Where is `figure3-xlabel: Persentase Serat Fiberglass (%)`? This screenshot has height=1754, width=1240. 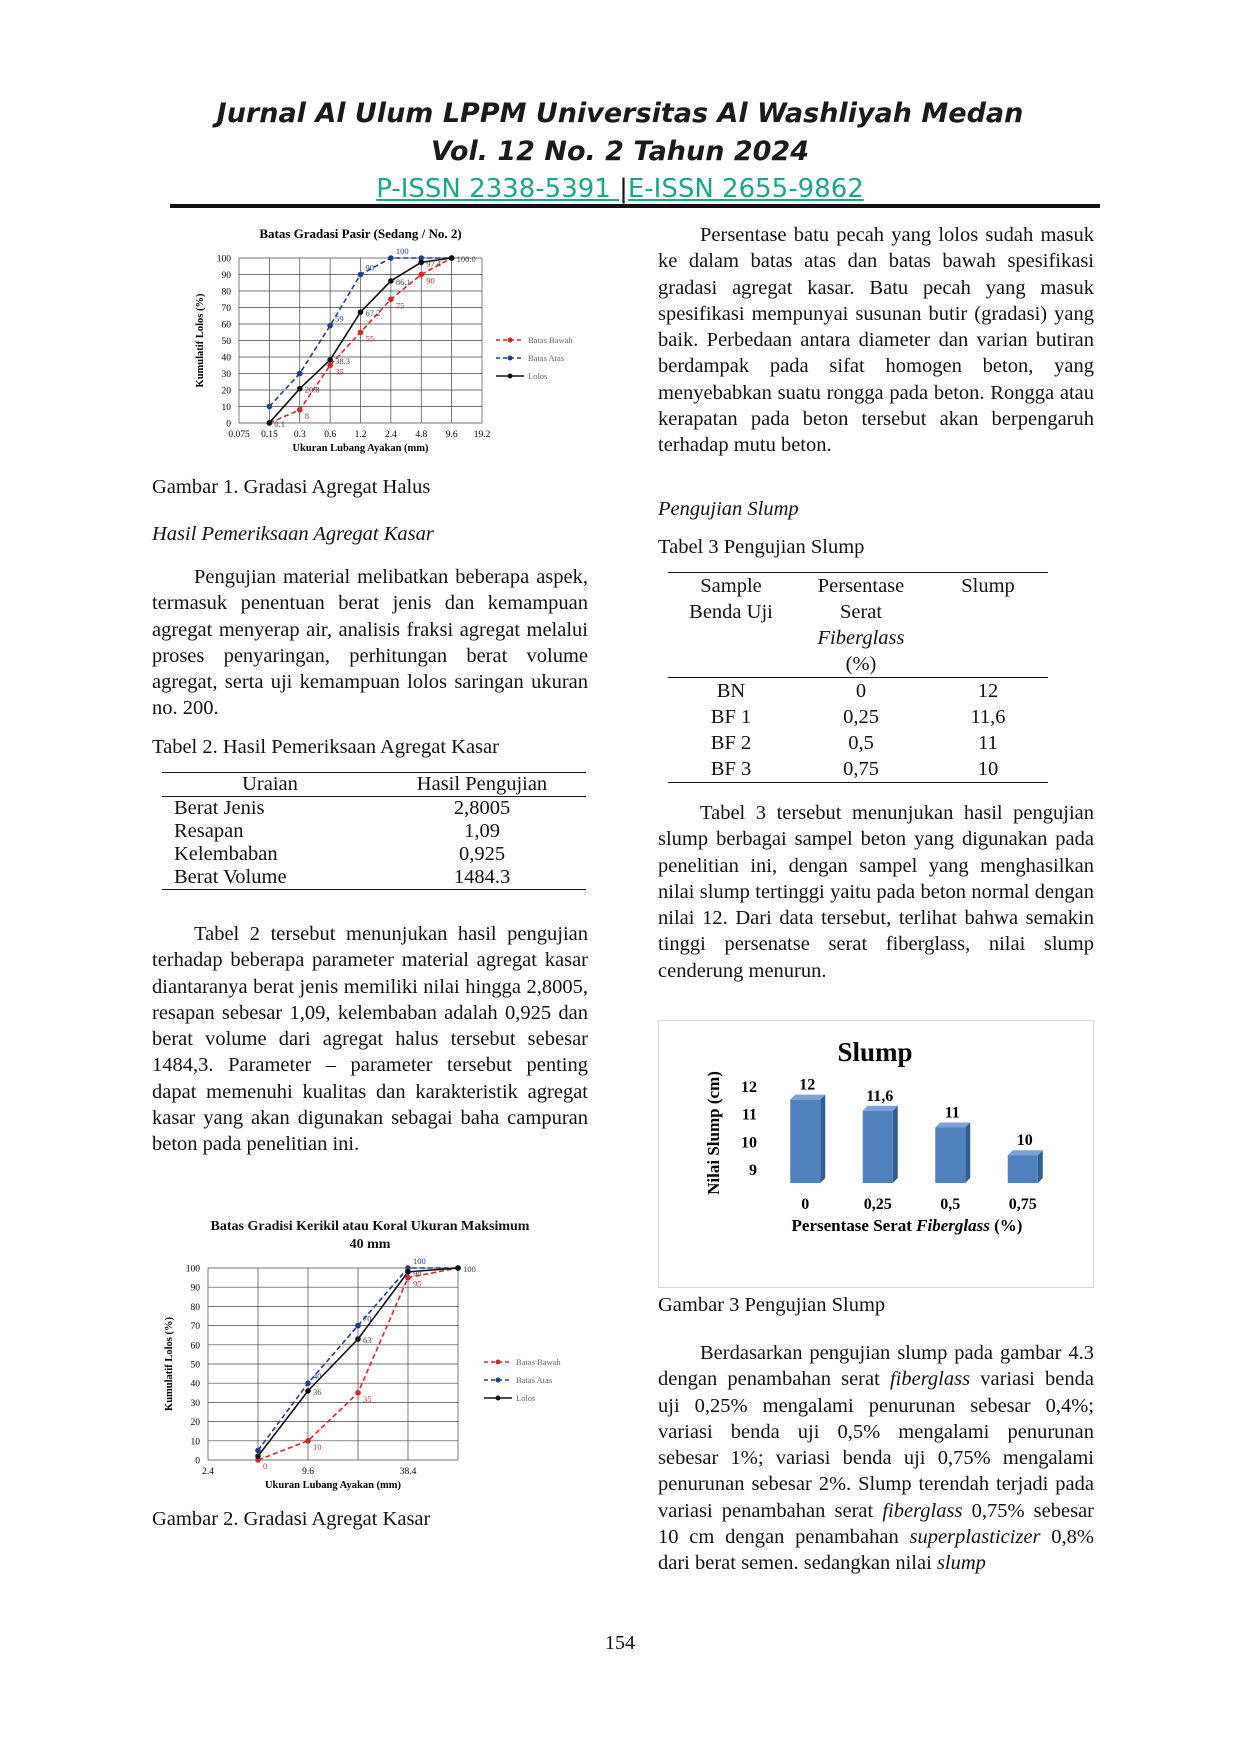
figure3-xlabel: Persentase Serat Fiberglass (%) is located at coordinates (907, 1225).